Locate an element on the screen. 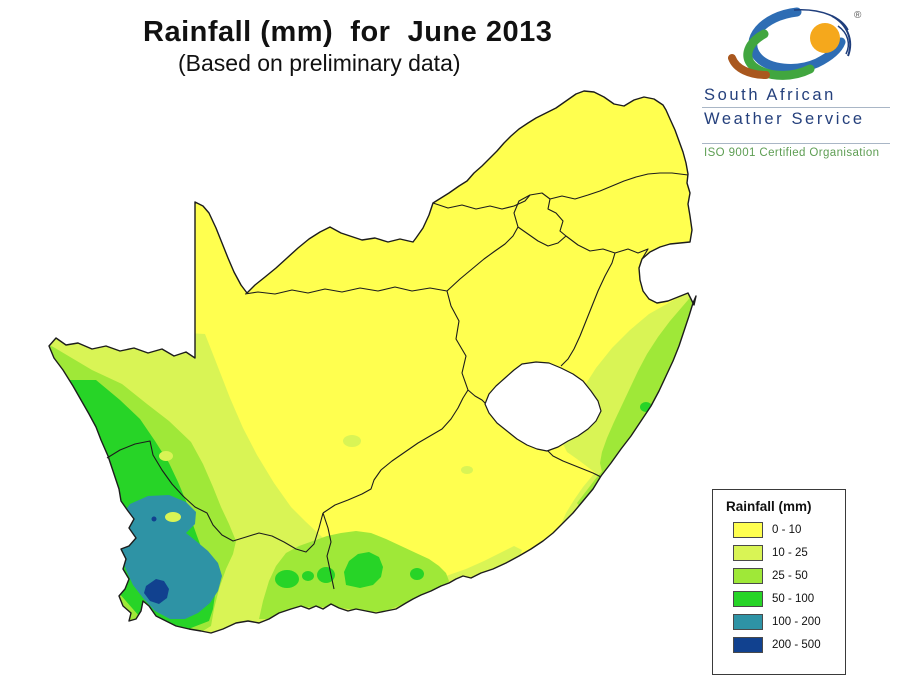  legend-item-label: 10 - 25 is located at coordinates (790, 552).